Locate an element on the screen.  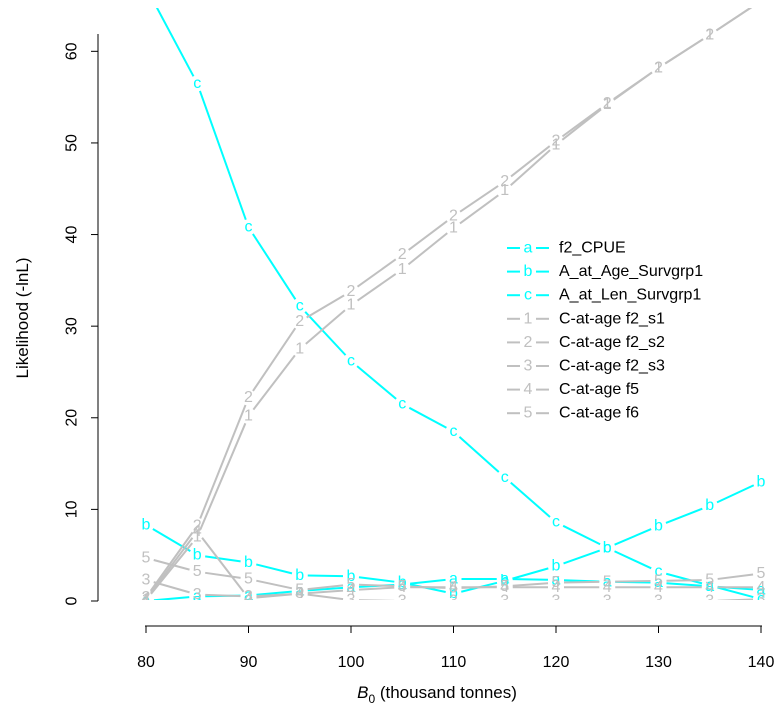
y-axis-ticks: 0 10 20 30 40 50 60 is located at coordinates (81, 323).